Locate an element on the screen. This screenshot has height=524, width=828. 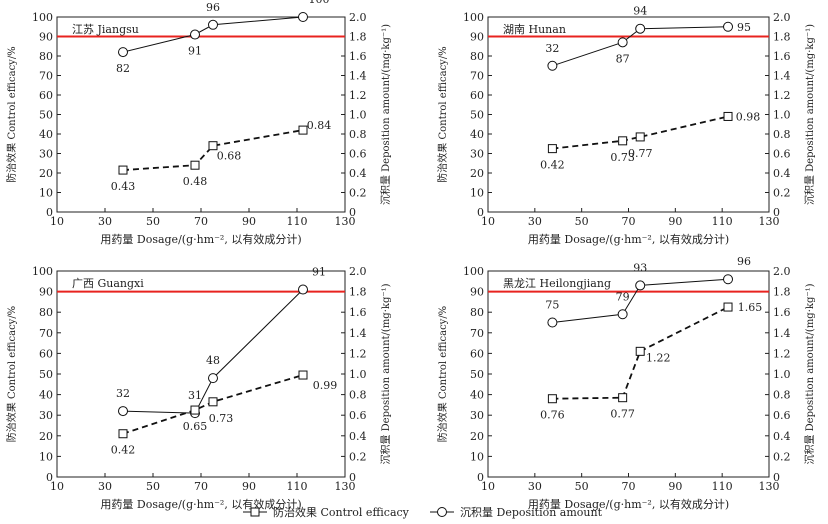
y-right-tick-label: 2.0 is located at coordinates (358, 17).